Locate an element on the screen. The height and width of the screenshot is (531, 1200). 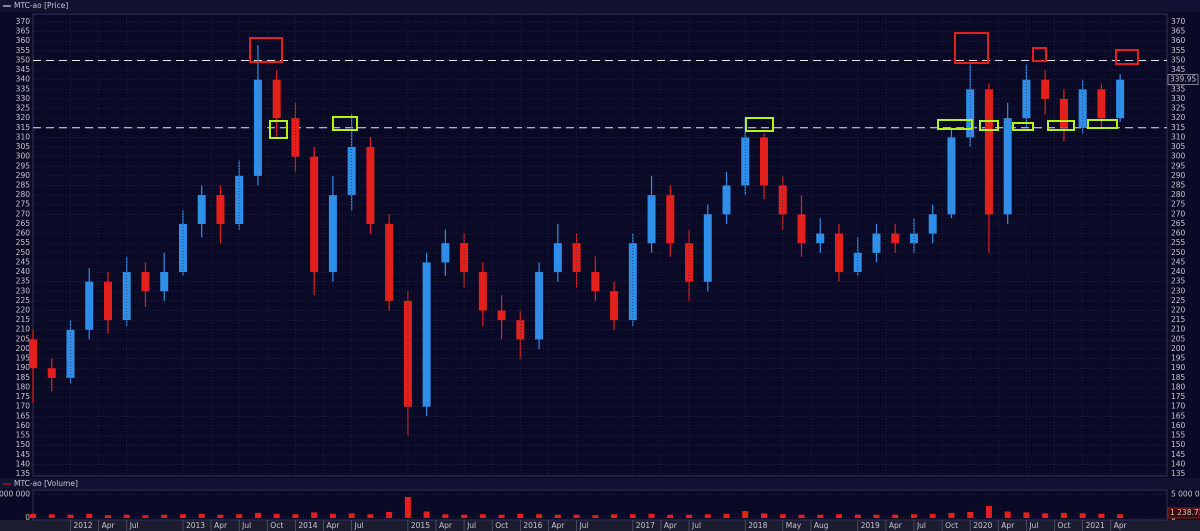
y-tick-label: 315 is located at coordinates (23, 127).